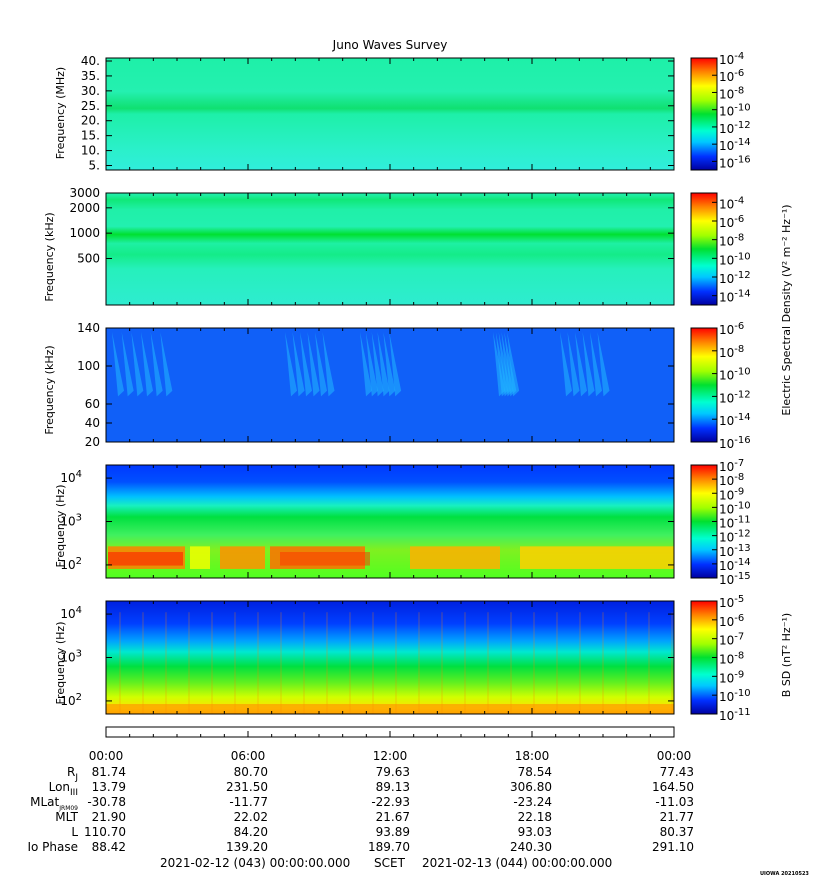 The width and height of the screenshot is (815, 880). What do you see at coordinates (109, 787) in the screenshot?
I see `ephemeris-value: 13.79` at bounding box center [109, 787].